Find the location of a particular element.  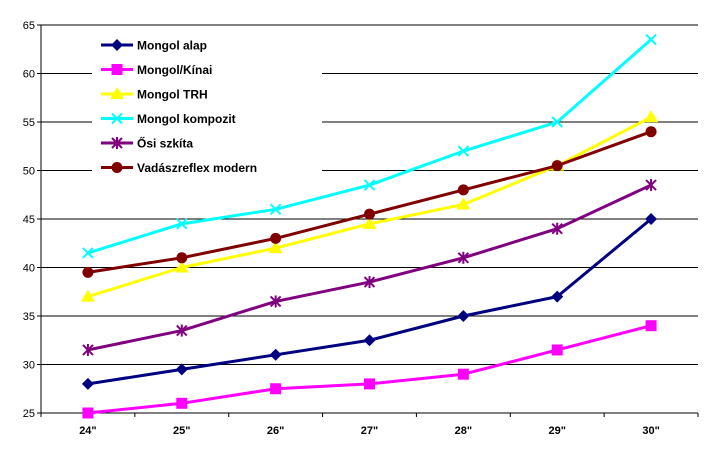

legend-item: Ősi szkíta is located at coordinates (147, 143).